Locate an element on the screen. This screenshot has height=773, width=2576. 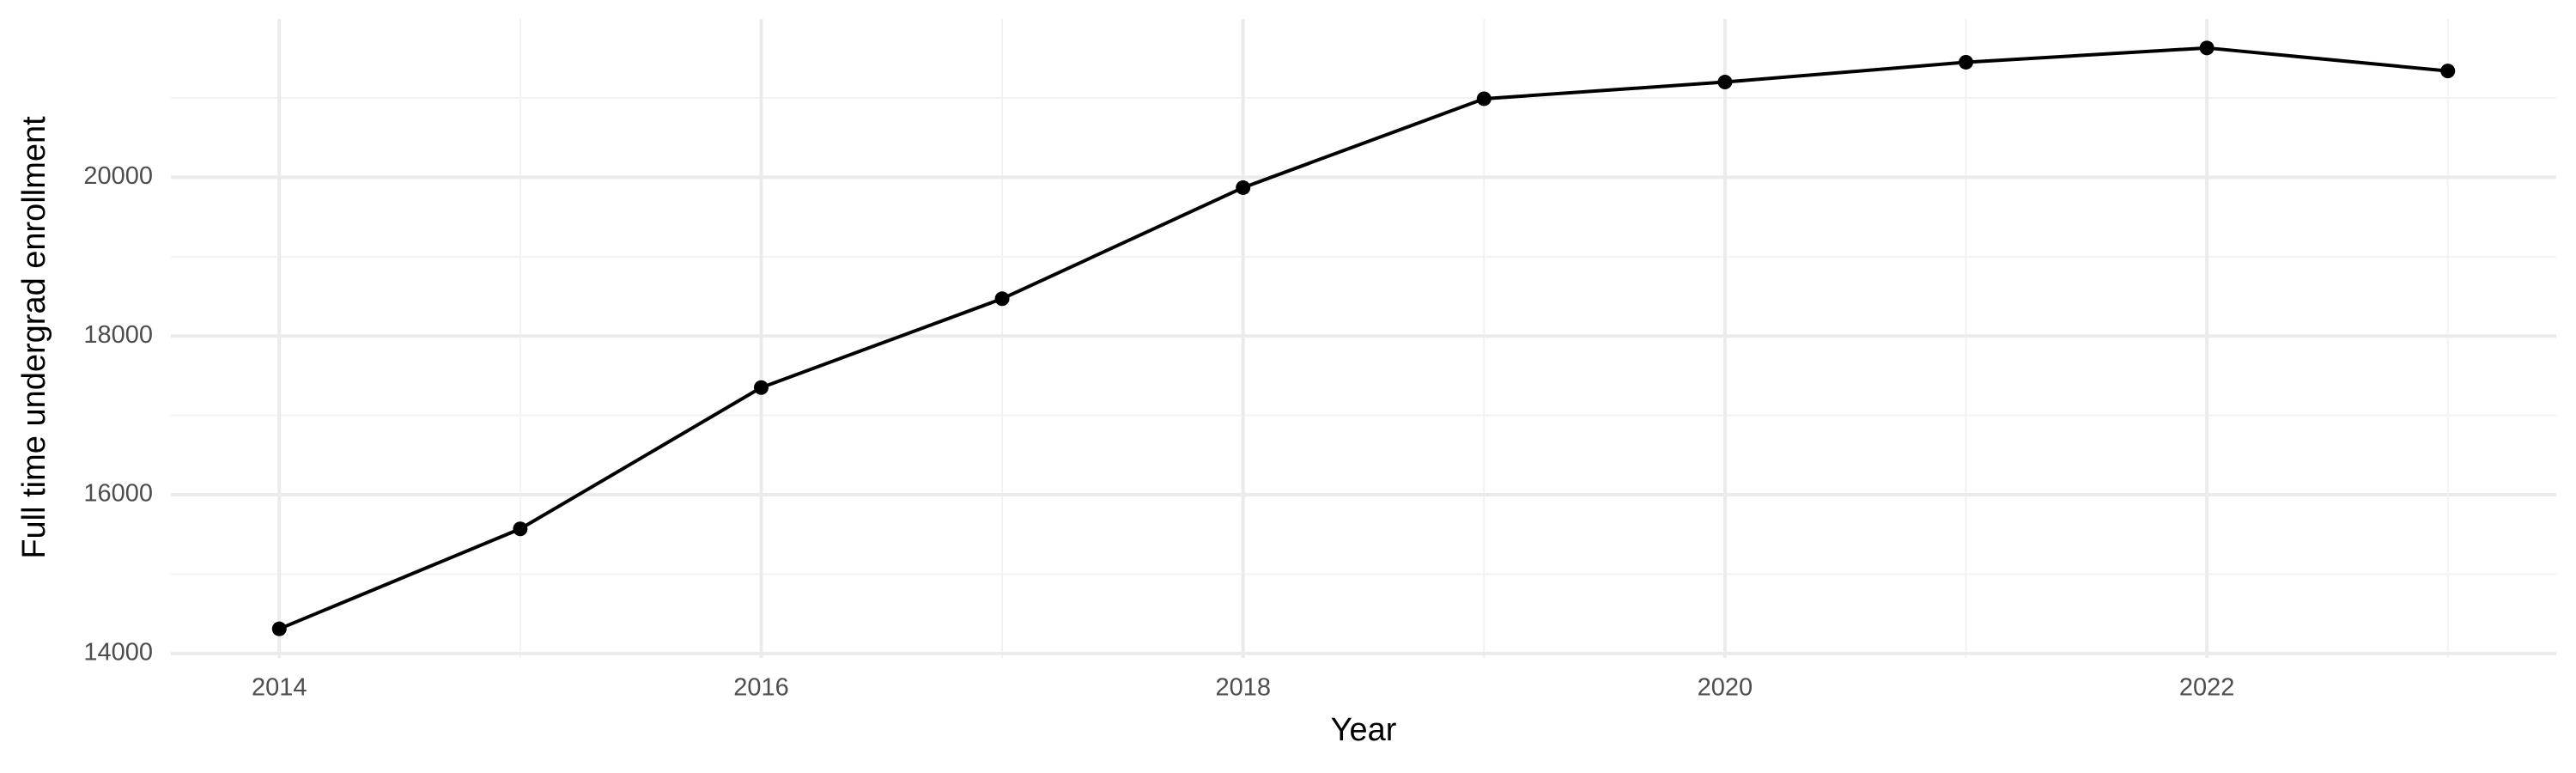
y-tick-label: 16000 is located at coordinates (118, 494).